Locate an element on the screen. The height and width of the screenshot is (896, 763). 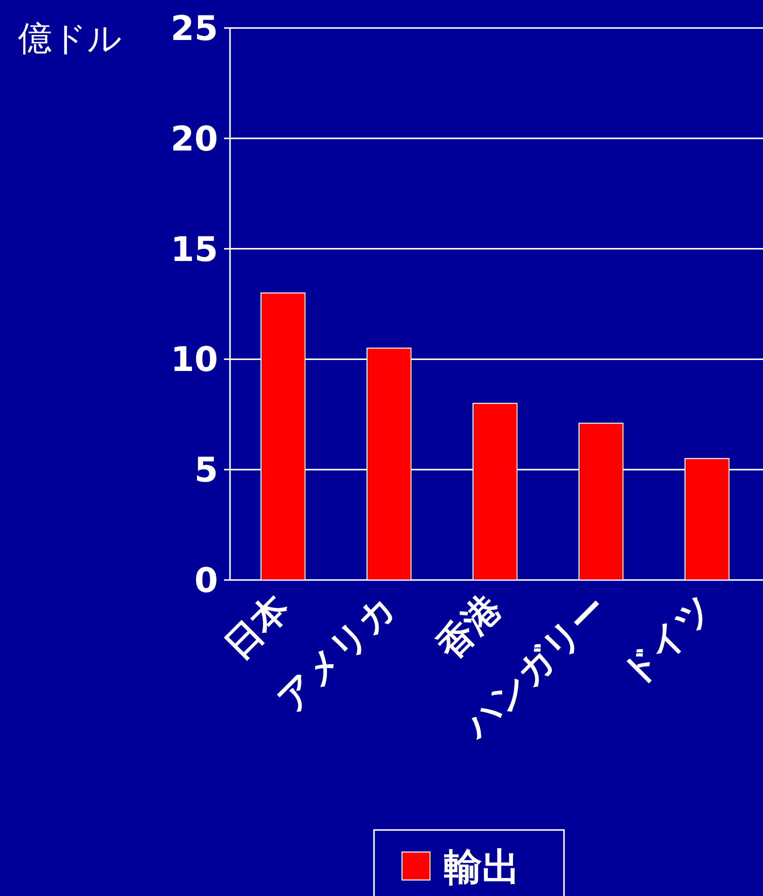
y-tick-label: 0 is located at coordinates (206, 581).